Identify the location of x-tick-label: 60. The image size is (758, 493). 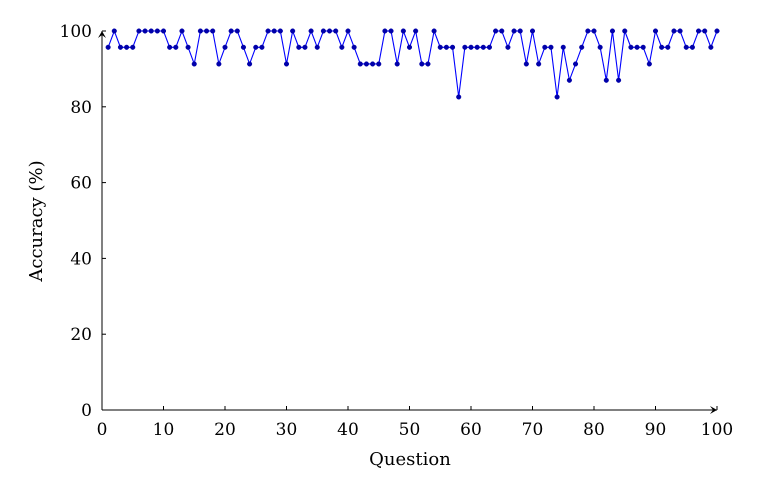
(471, 430).